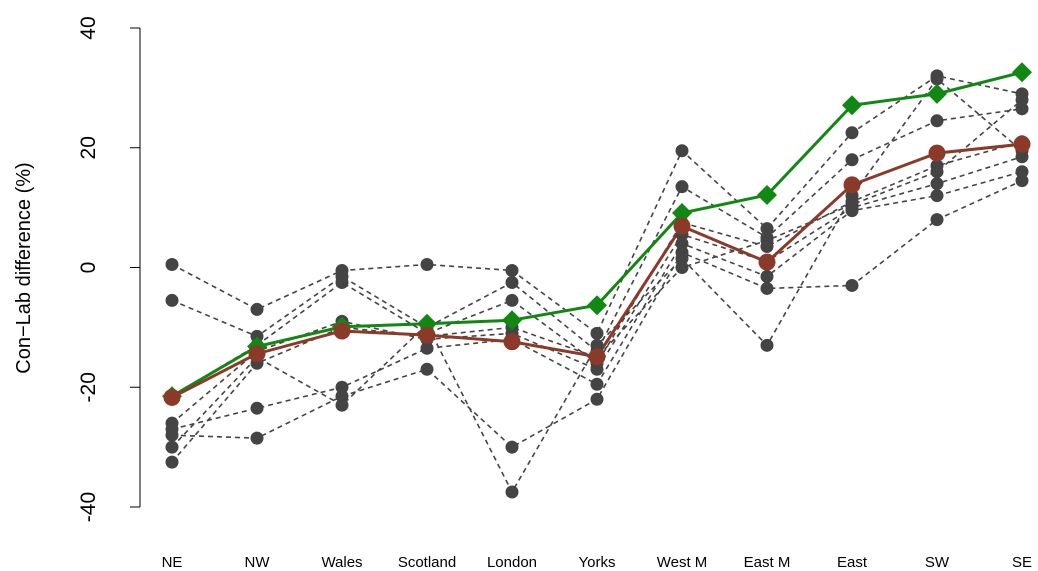 Image resolution: width=1038 pixels, height=571 pixels. I want to click on y-tick-label: 0, so click(88, 268).